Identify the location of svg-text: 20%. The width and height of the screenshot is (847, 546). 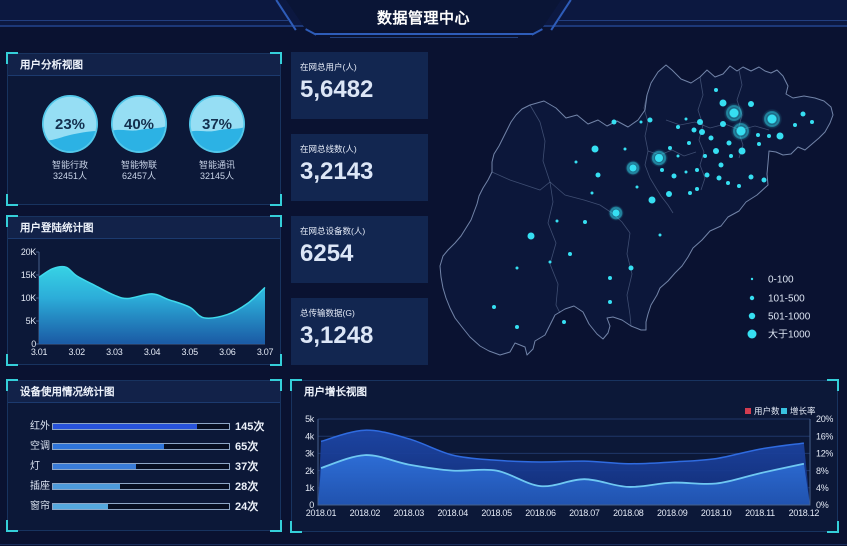
(824, 419).